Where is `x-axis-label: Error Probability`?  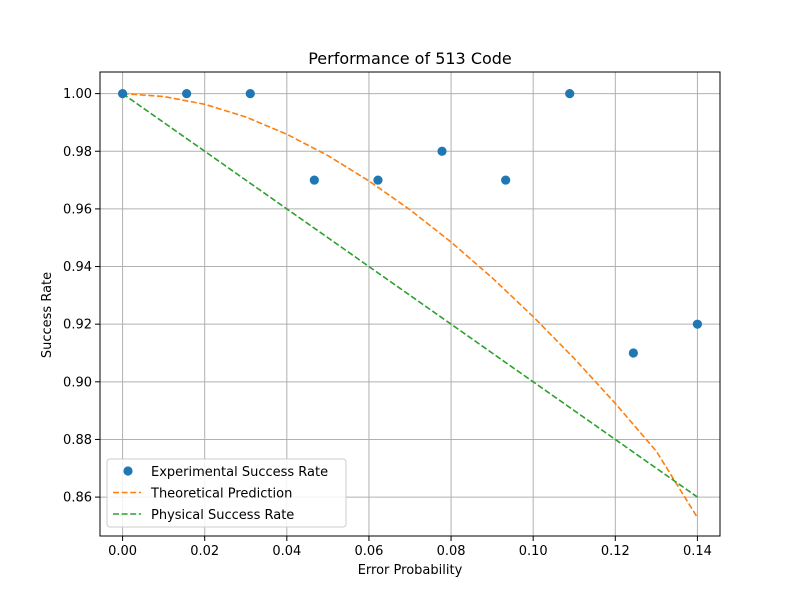
x-axis-label: Error Probability is located at coordinates (410, 570).